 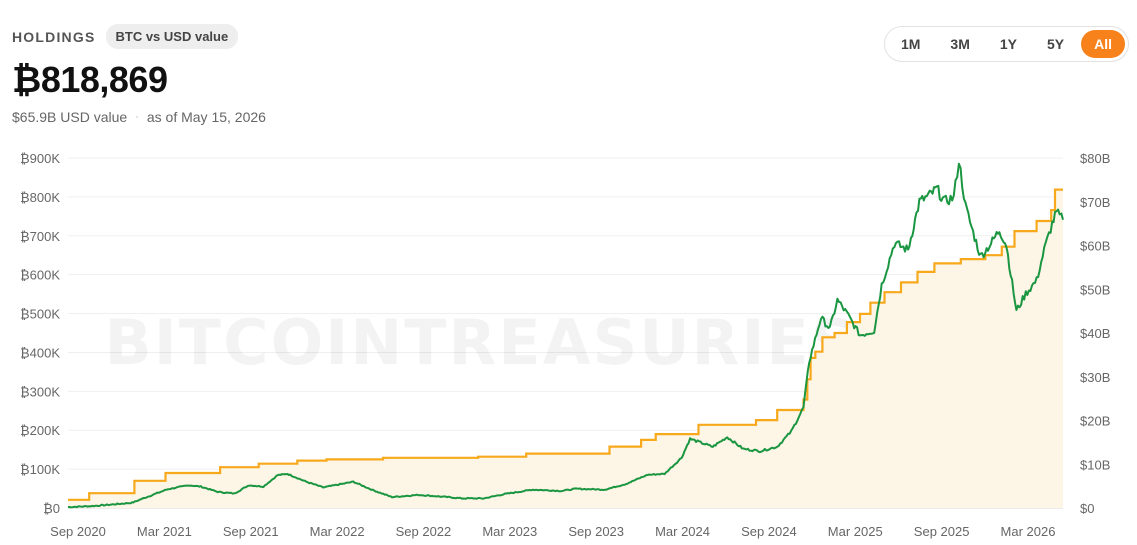 What do you see at coordinates (1095, 202) in the screenshot?
I see `right-axis-tick-label: $70B` at bounding box center [1095, 202].